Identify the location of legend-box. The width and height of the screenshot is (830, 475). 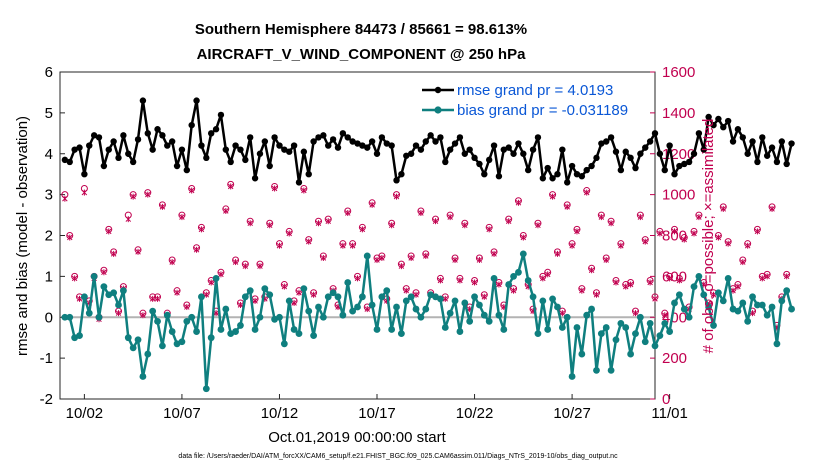
(534, 102).